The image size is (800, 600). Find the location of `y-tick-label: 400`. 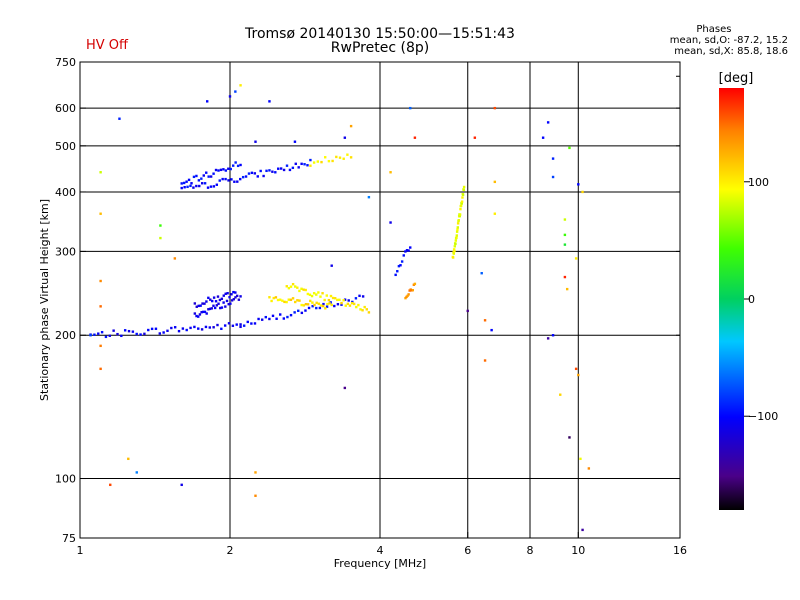

y-tick-label: 400 is located at coordinates (65, 192).